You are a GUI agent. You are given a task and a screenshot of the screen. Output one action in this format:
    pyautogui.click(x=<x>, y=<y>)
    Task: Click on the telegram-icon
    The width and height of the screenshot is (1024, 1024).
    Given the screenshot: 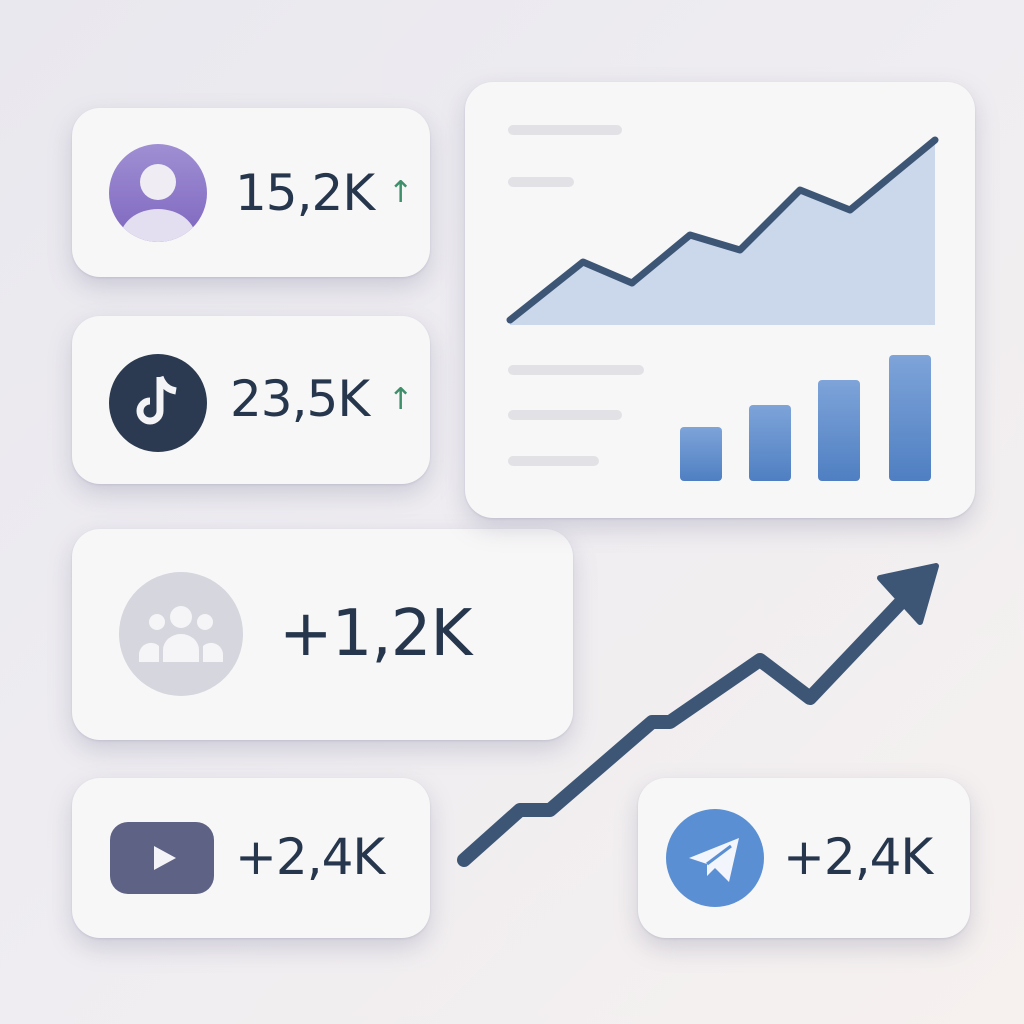 What is the action you would take?
    pyautogui.click(x=715, y=858)
    